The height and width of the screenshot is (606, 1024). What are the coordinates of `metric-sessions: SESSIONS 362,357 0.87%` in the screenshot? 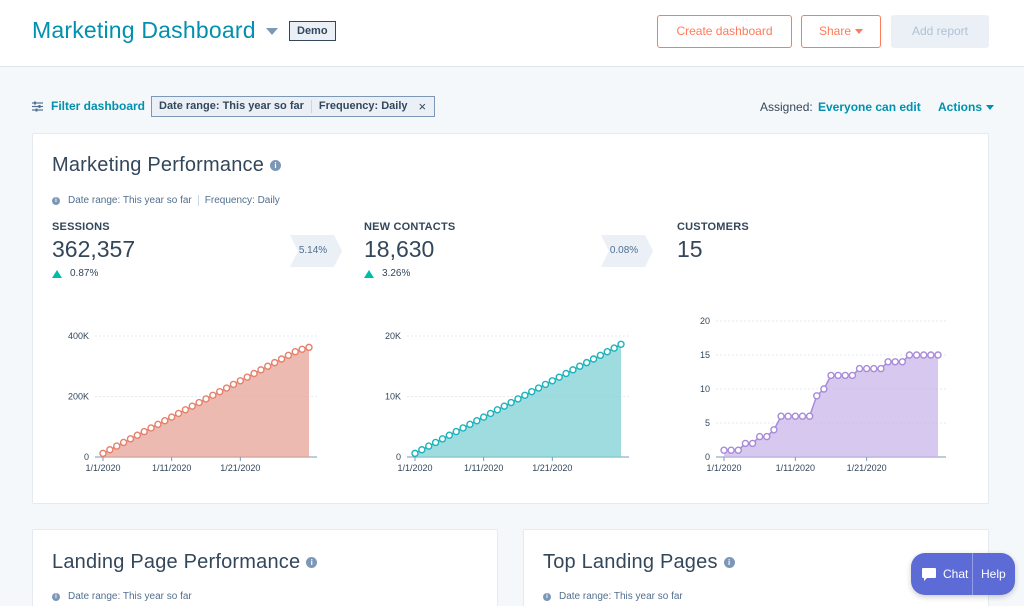 It's located at (93, 250).